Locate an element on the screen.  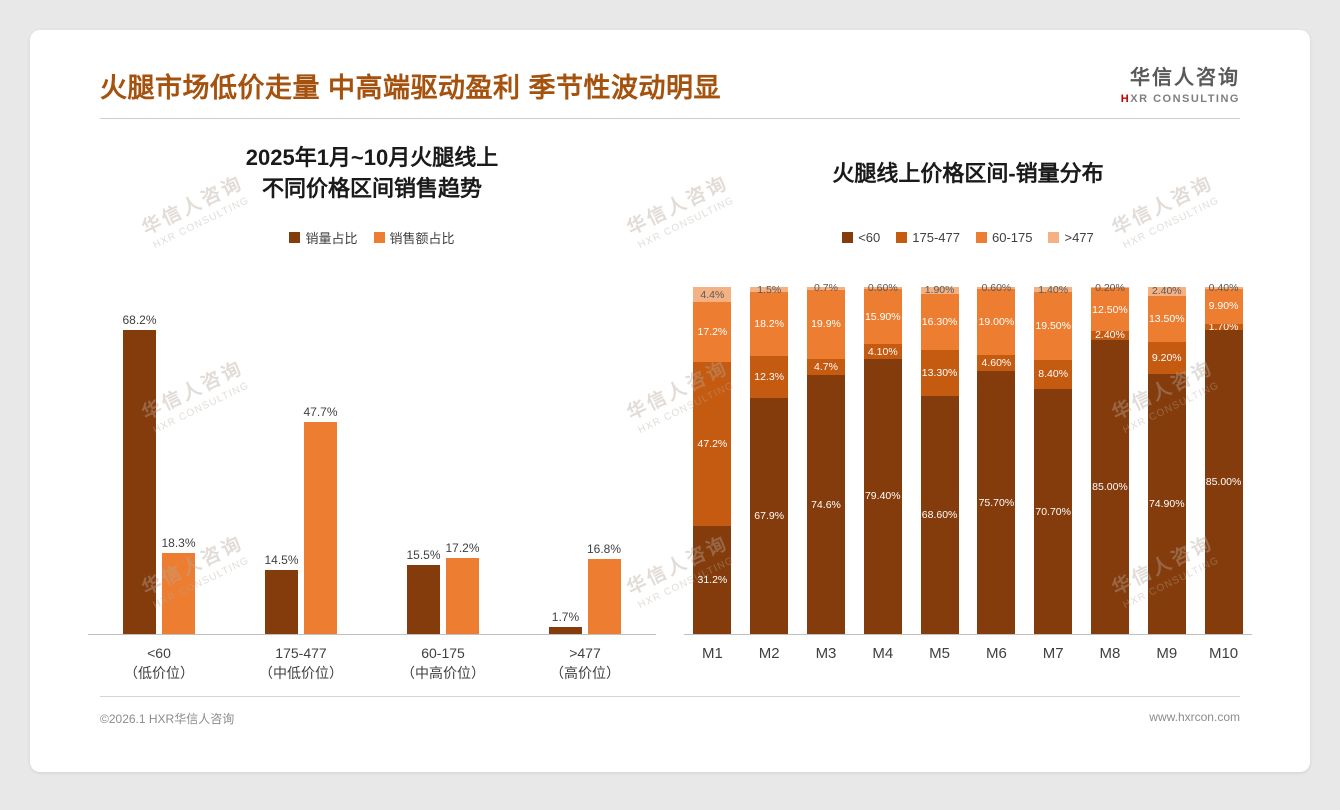
company-logo: 华信人咨询 HXR CONSULTING is located at coordinates (1180, 86).